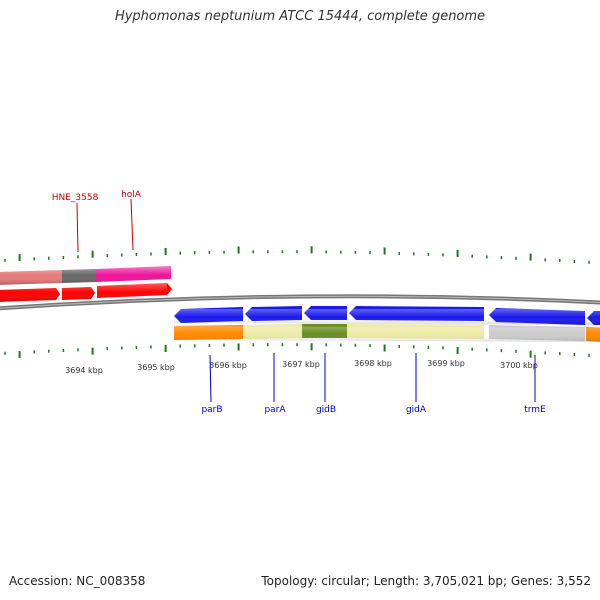  I want to click on kbp-label: 3697 kbp, so click(301, 364).